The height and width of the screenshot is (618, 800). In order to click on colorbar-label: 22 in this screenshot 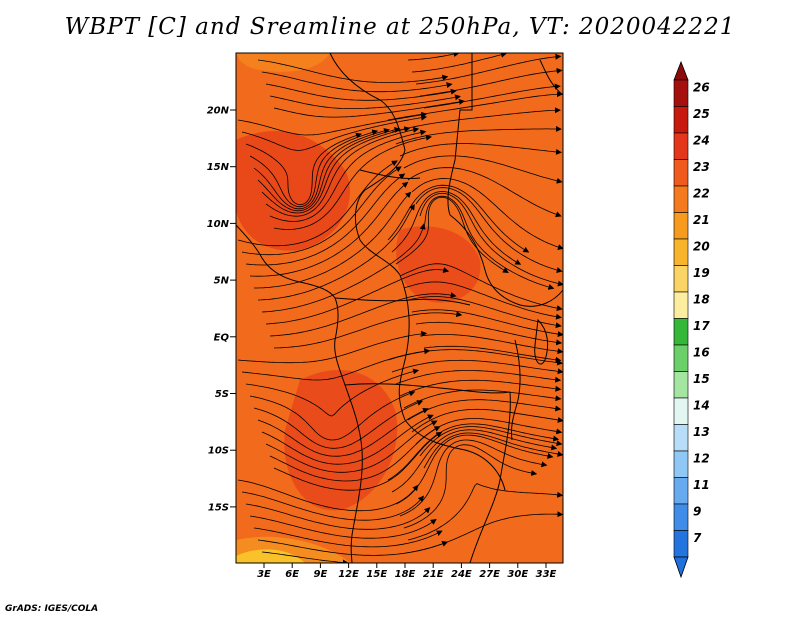, I will do `click(701, 193)`.